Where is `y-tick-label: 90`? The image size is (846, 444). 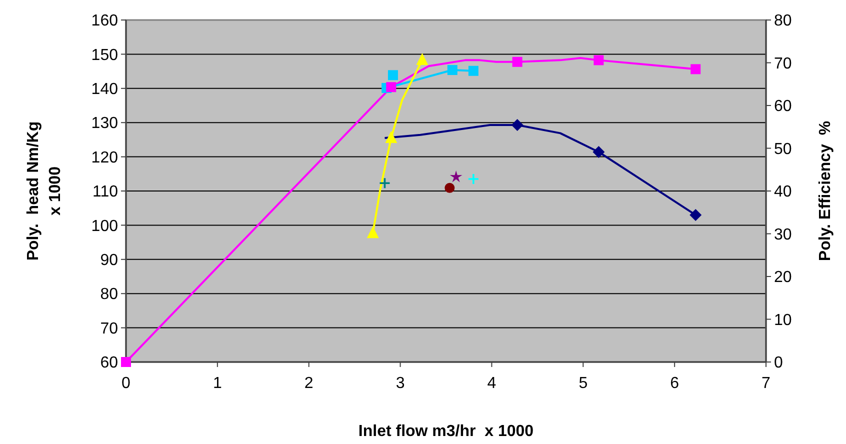 y-tick-label: 90 is located at coordinates (109, 260).